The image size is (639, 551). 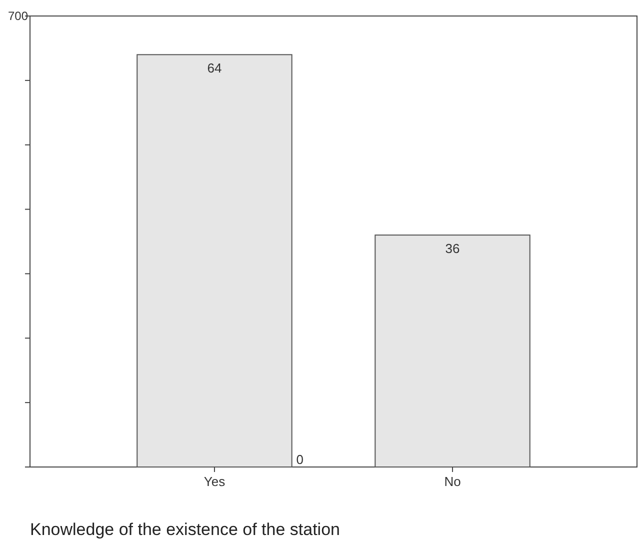 I want to click on annotation: 36, so click(x=452, y=248).